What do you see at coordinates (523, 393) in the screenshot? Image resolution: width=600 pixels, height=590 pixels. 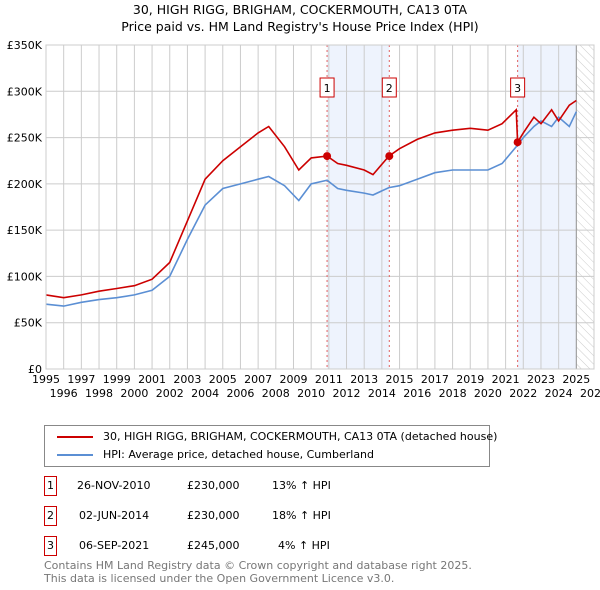 I see `x-tick-label: 2022` at bounding box center [523, 393].